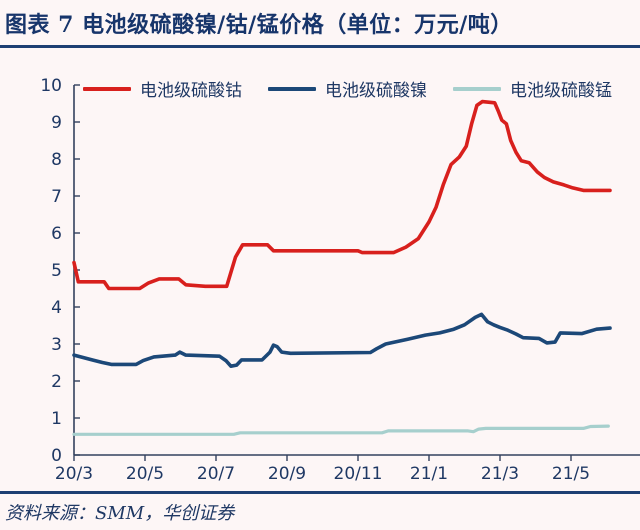 This screenshot has height=530, width=640. What do you see at coordinates (56, 308) in the screenshot?
I see `y-tick-label: 4` at bounding box center [56, 308].